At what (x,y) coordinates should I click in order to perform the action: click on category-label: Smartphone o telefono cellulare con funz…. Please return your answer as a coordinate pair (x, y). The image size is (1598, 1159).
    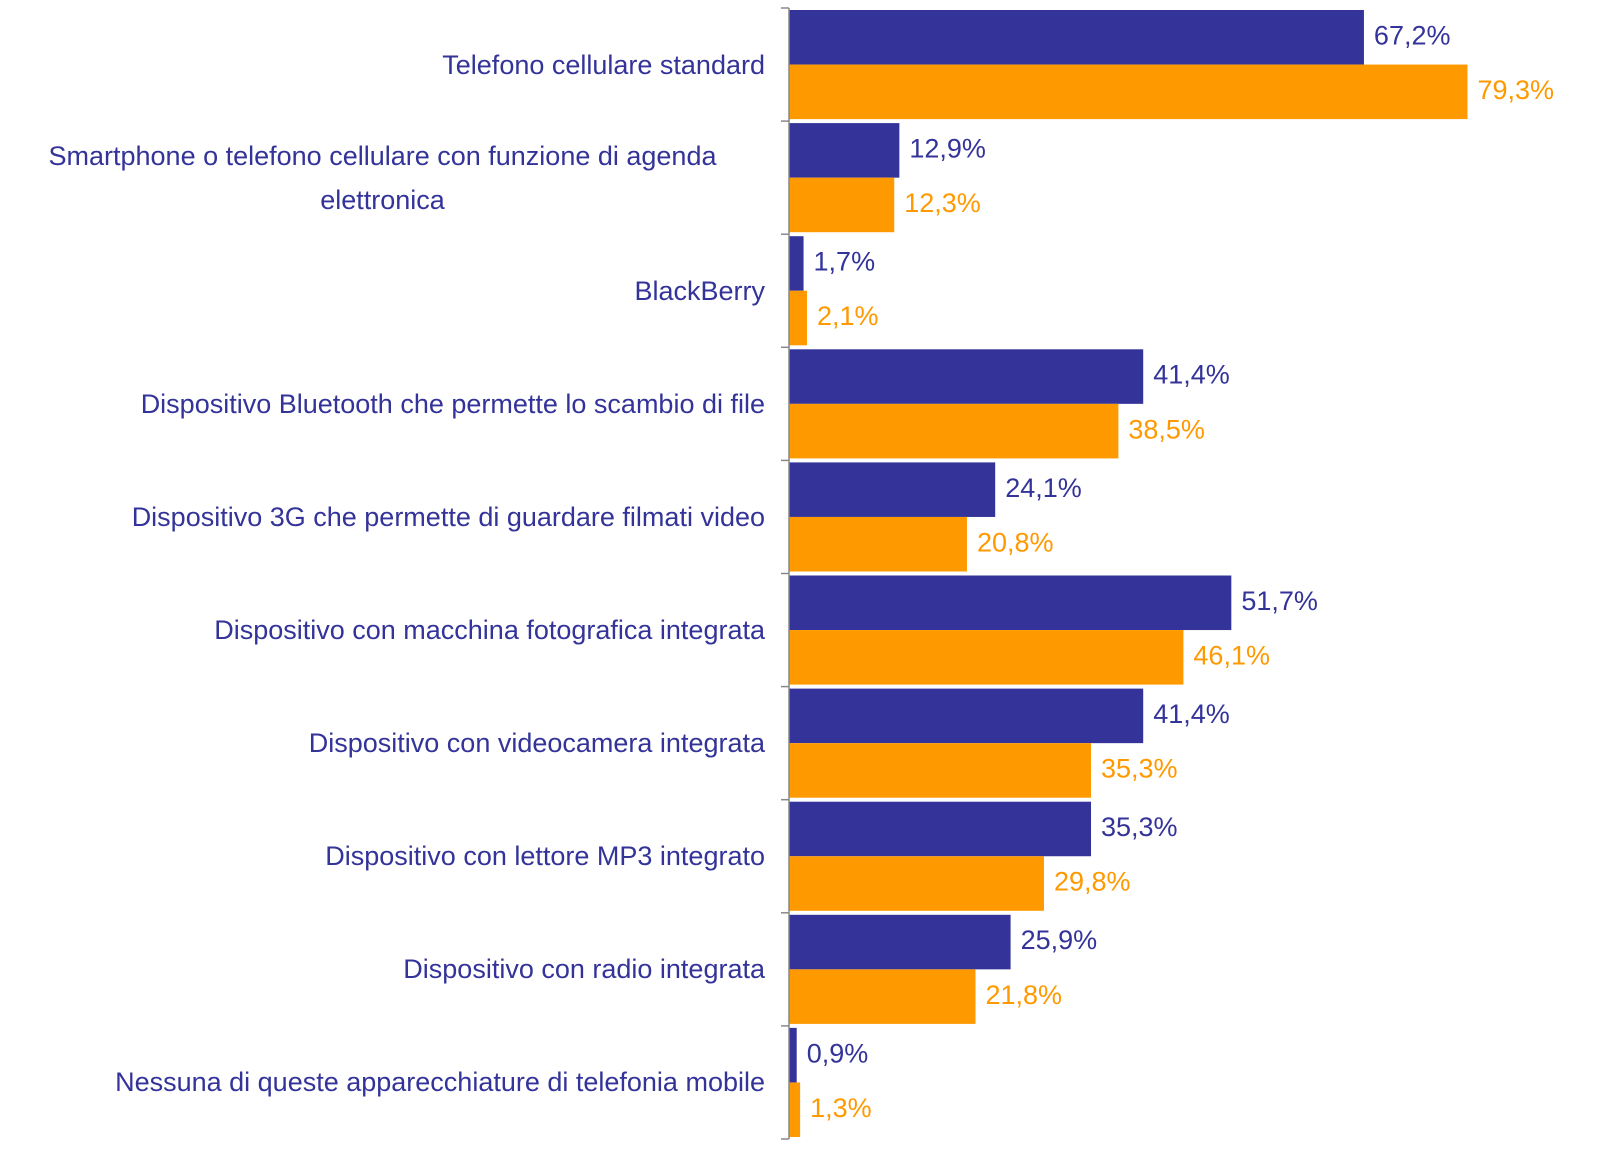
    Looking at the image, I should click on (382, 177).